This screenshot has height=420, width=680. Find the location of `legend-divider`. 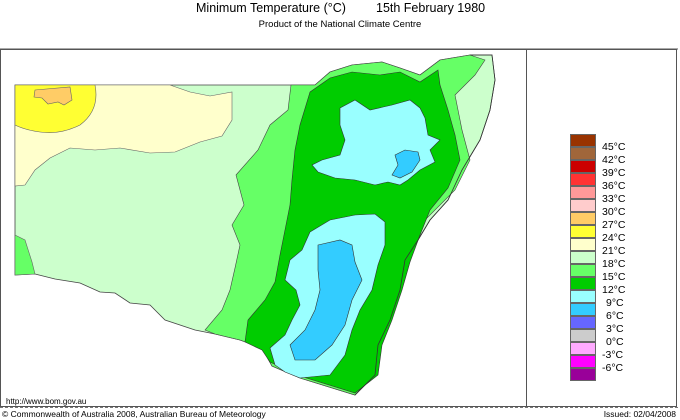

legend-divider is located at coordinates (526, 228).